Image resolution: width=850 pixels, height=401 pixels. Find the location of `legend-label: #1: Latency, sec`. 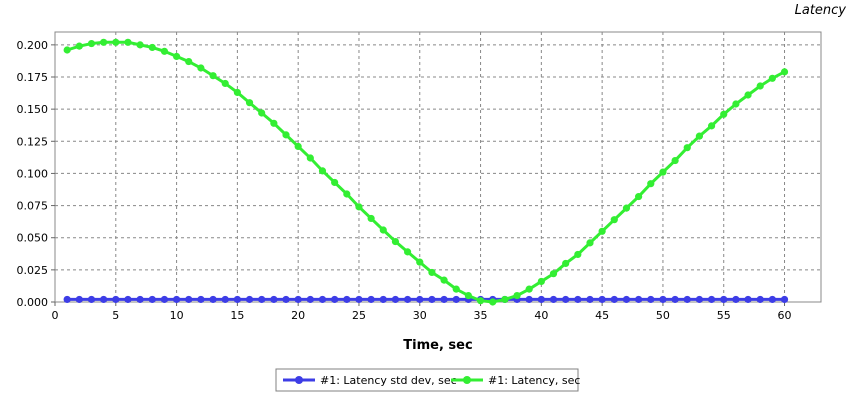

legend-label: #1: Latency, sec is located at coordinates (534, 380).